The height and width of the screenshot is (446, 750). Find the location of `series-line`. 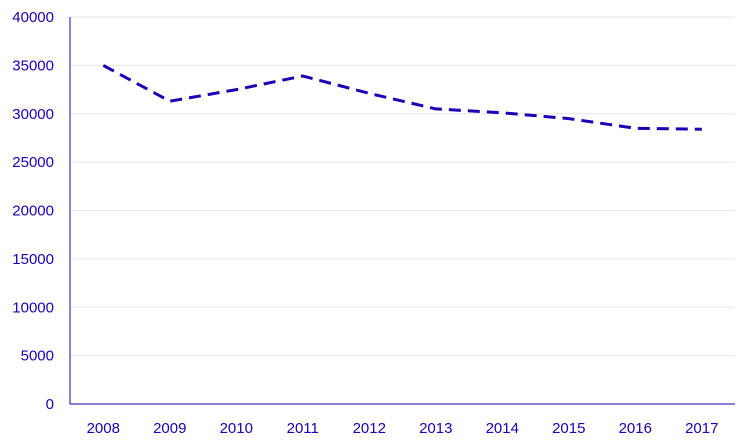

series-line is located at coordinates (402, 97).